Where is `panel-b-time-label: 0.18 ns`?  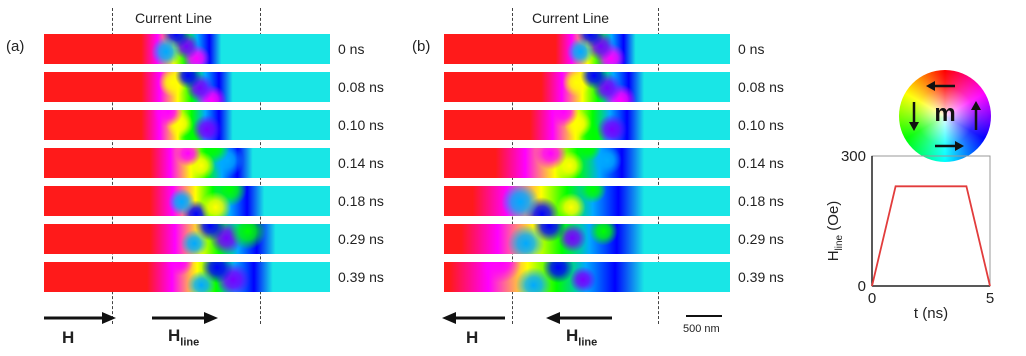
panel-b-time-label: 0.18 ns is located at coordinates (761, 201).